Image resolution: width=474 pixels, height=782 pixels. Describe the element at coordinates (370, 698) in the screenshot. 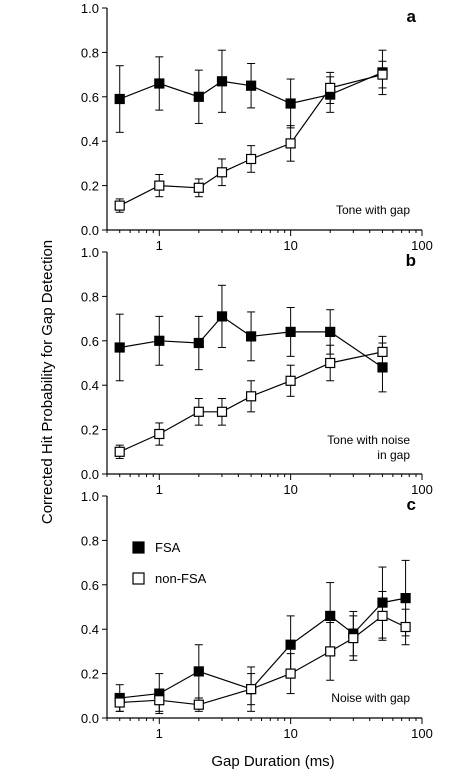

I see `panel-annotation: Noise with gap` at that location.